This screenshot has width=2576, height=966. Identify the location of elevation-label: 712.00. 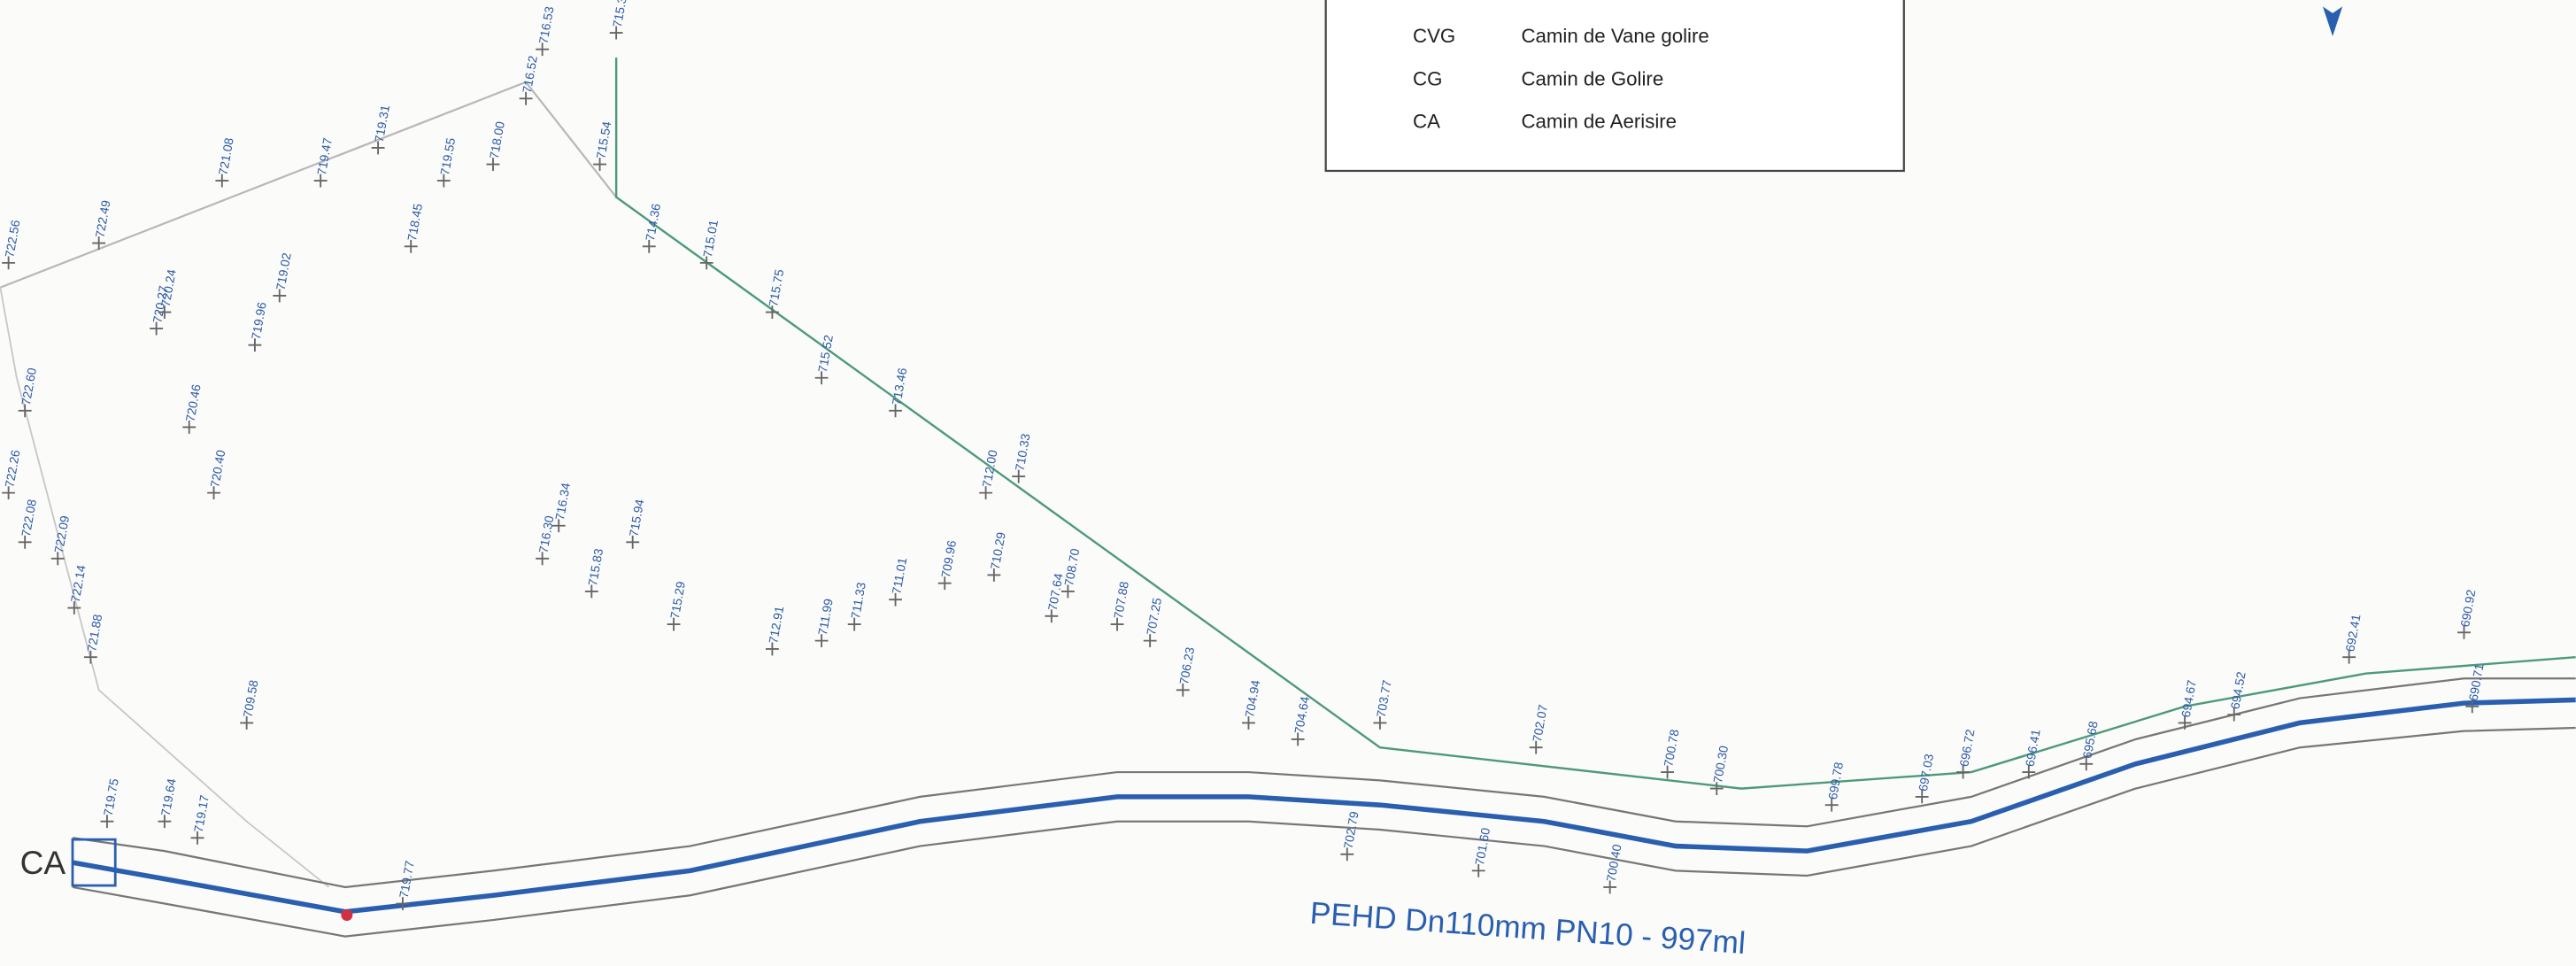
(989, 469).